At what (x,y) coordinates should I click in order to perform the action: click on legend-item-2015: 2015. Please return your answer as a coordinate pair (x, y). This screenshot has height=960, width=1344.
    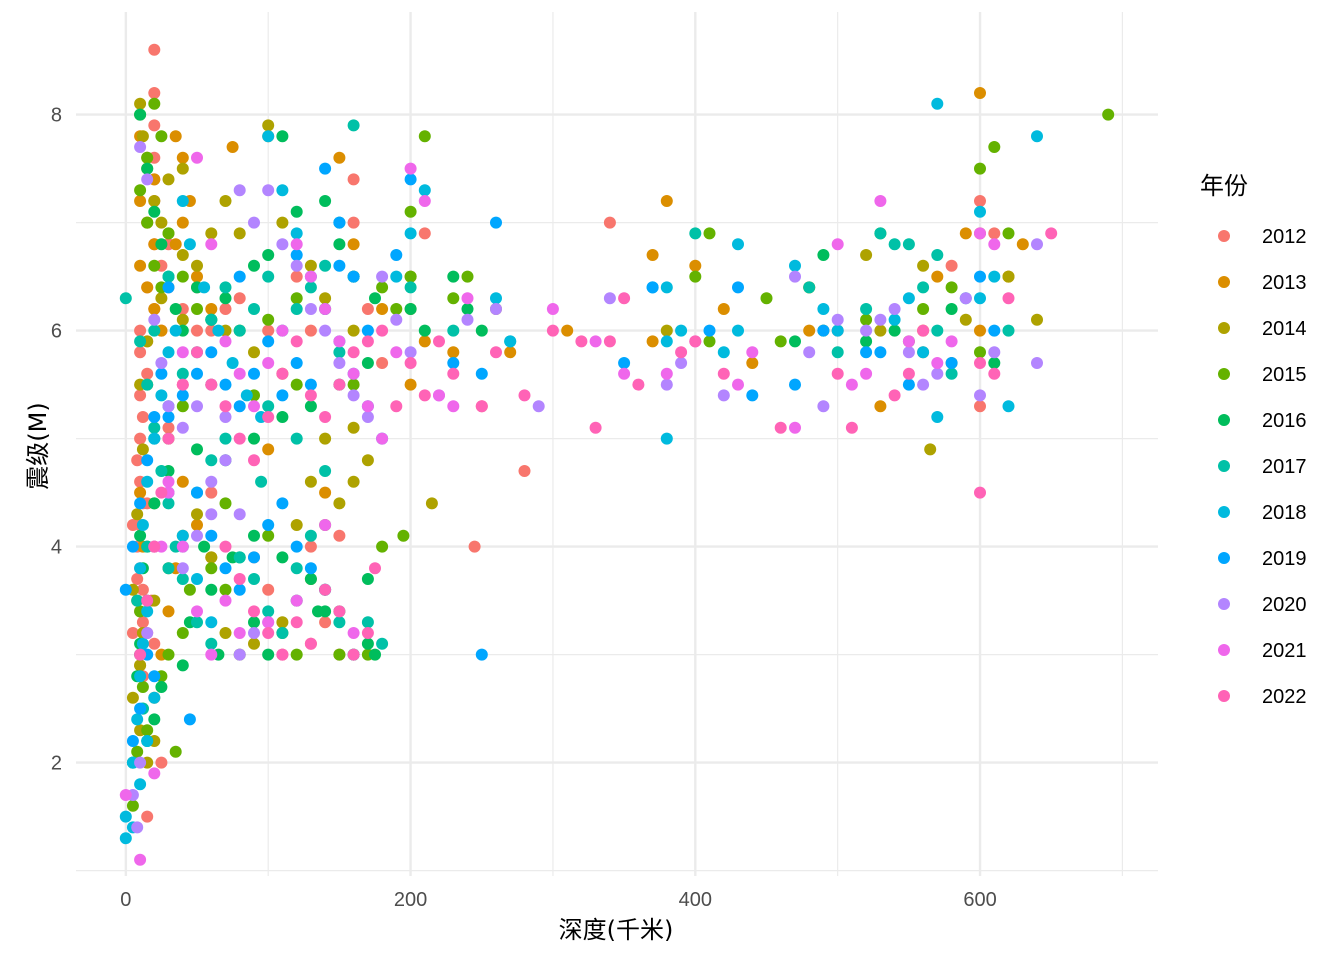
    Looking at the image, I should click on (1262, 375).